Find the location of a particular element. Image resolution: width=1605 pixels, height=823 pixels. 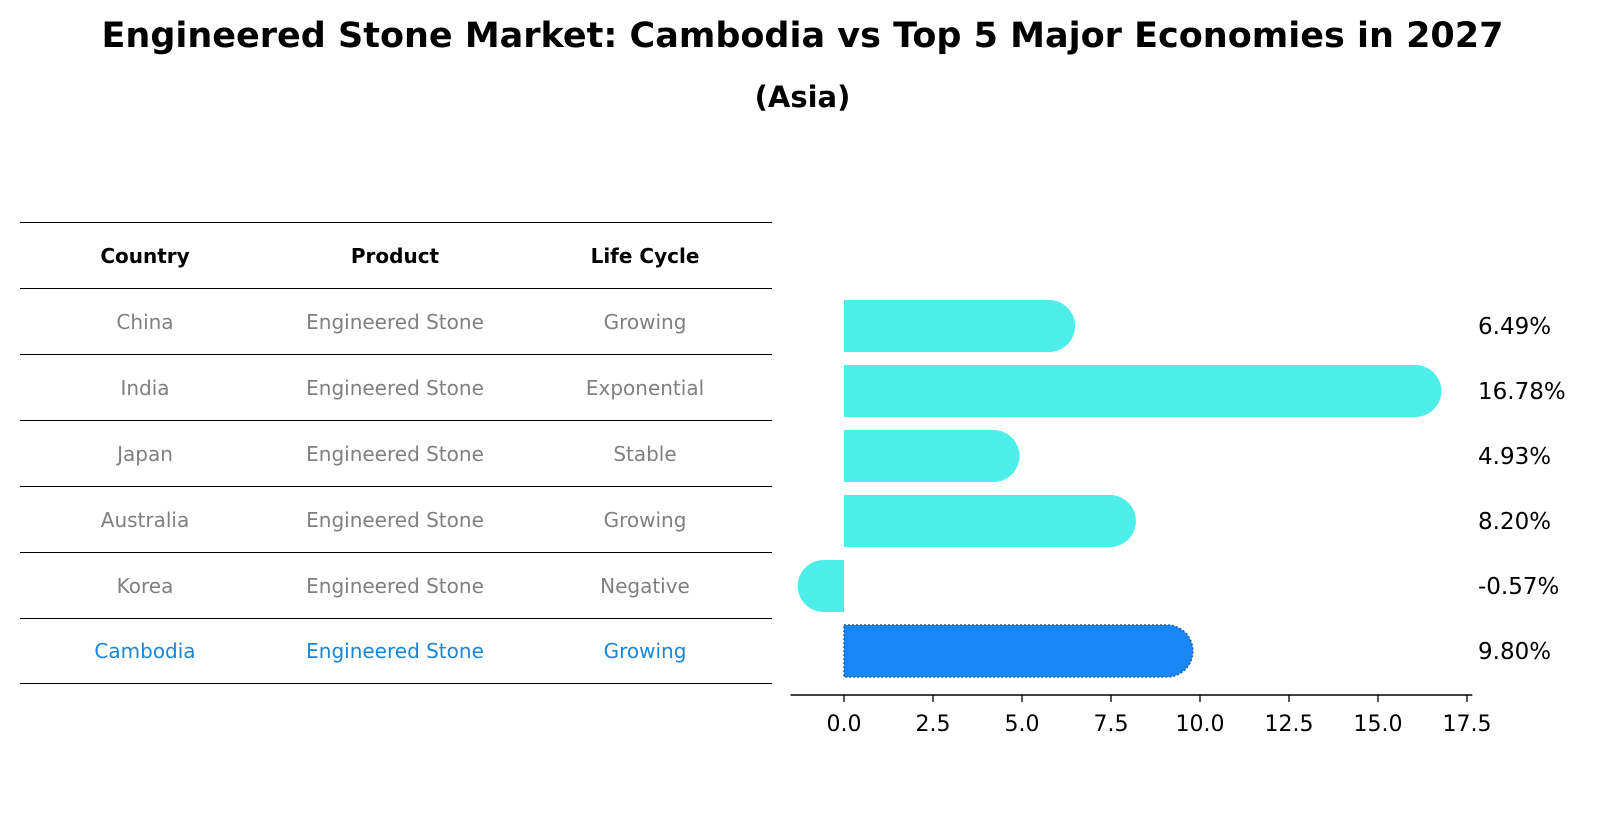

table-header-row: Country Product Life Cycle is located at coordinates (396, 255).